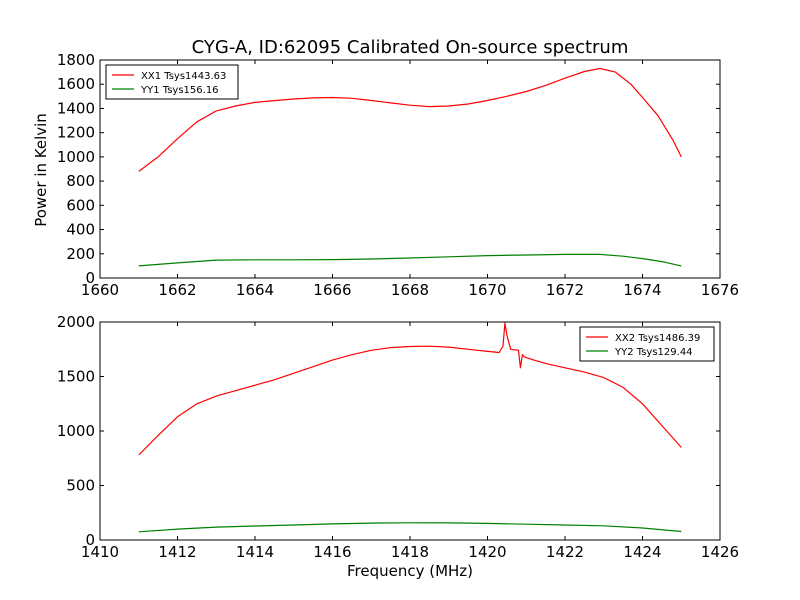 The width and height of the screenshot is (800, 600). I want to click on x-tick-label: 1664, so click(255, 290).